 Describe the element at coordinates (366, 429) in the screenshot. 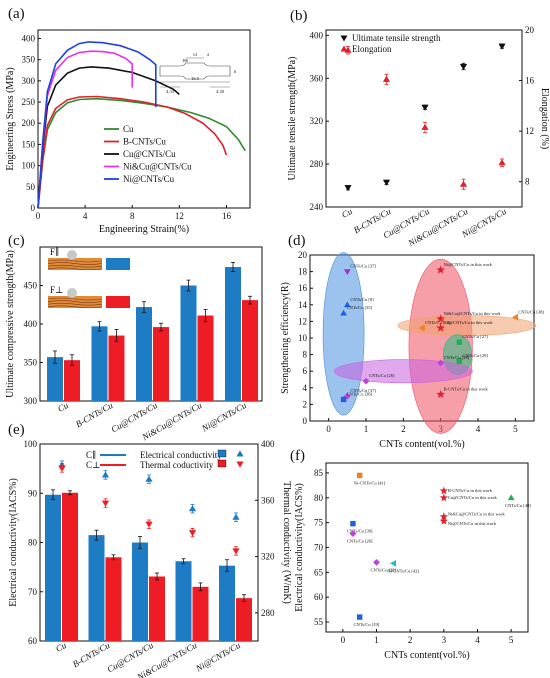

I see `x-axis-tick-label: 1` at that location.